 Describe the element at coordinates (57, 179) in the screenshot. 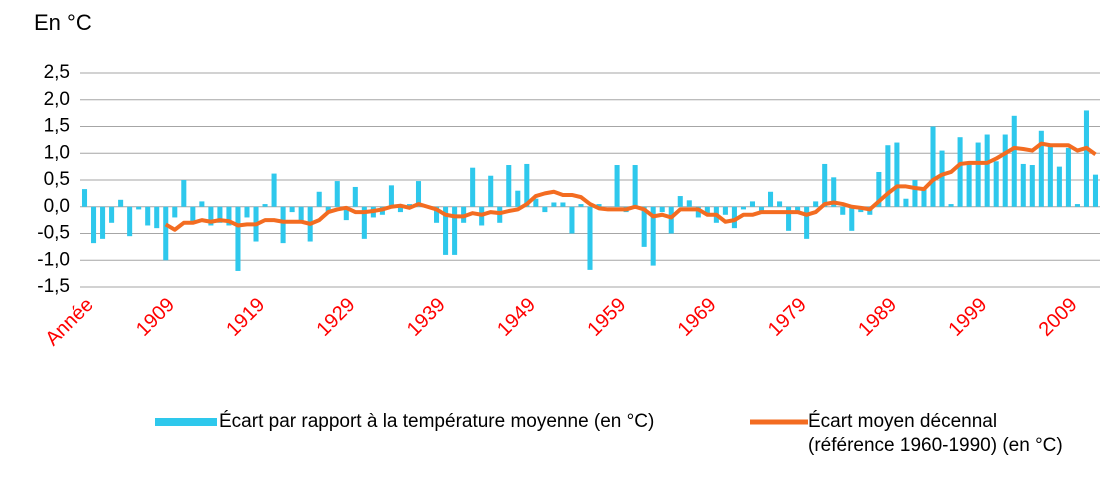

I see `y-tick-label: 0,5` at that location.